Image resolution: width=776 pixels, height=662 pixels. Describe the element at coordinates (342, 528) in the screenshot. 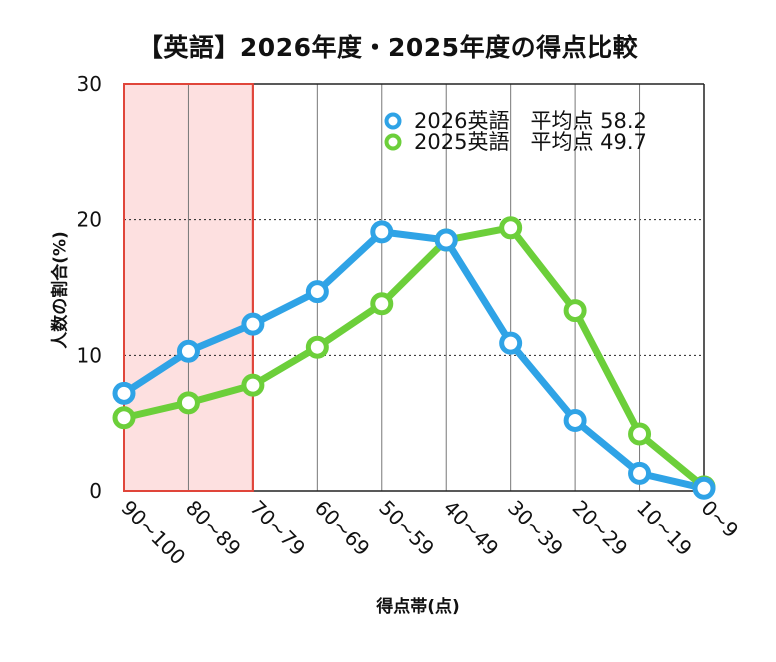

I see `x-tick-label: 60~69` at that location.